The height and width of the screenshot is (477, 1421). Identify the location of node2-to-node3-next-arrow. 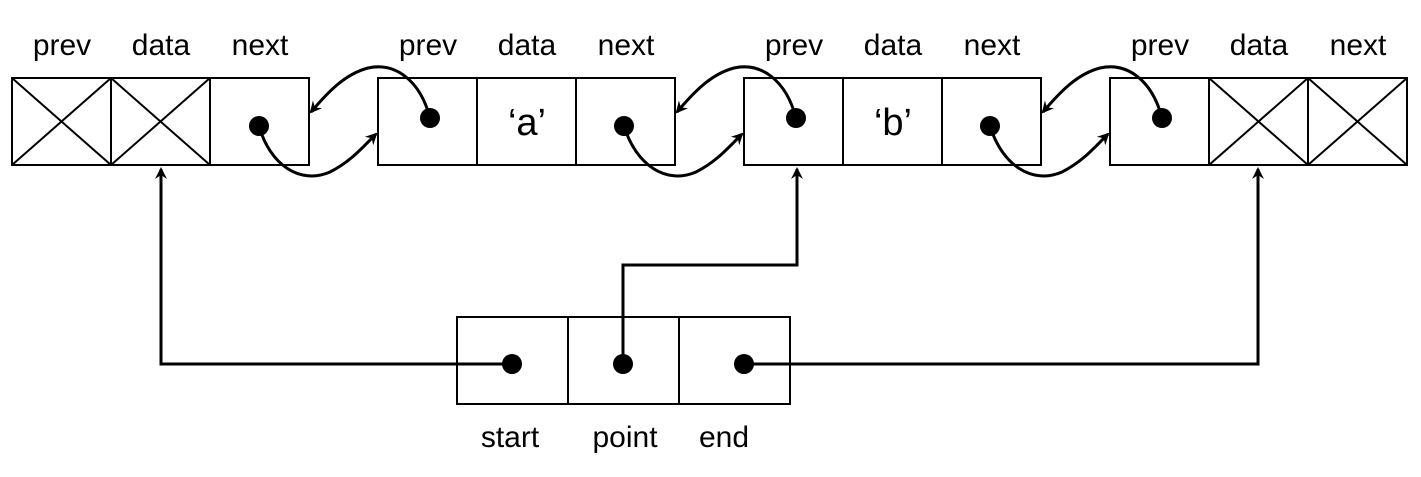
(1049, 151).